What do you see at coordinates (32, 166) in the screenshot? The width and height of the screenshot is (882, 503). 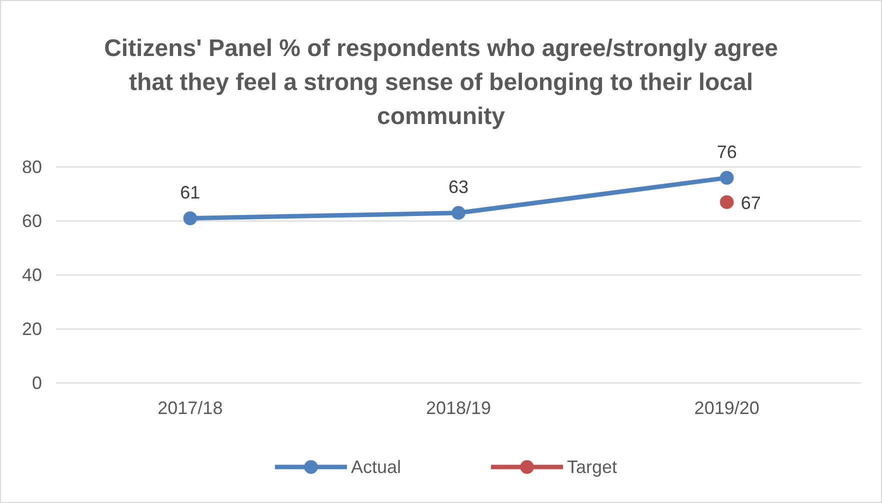 I see `y-tick-label: 80` at bounding box center [32, 166].